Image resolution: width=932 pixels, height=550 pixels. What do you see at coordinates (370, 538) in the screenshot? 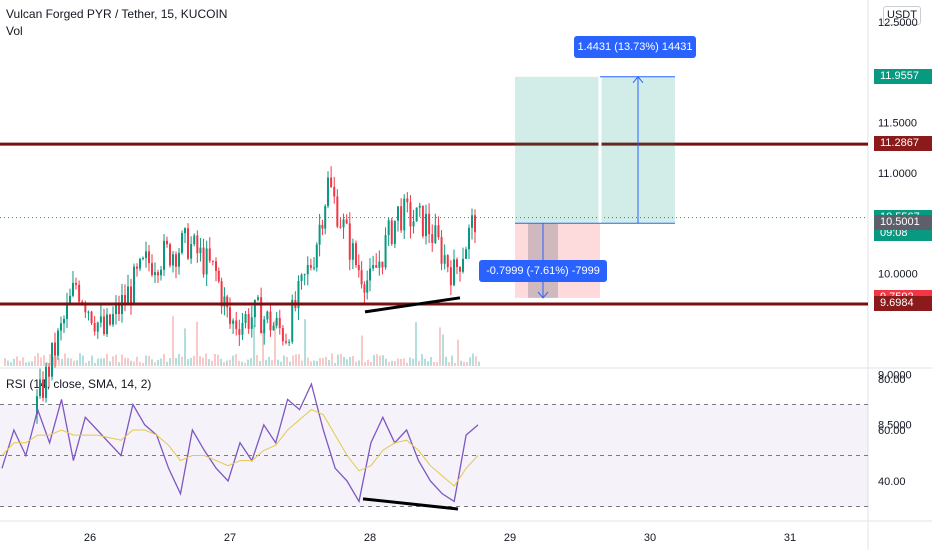
I see `time-tick-label: 28` at bounding box center [370, 538].